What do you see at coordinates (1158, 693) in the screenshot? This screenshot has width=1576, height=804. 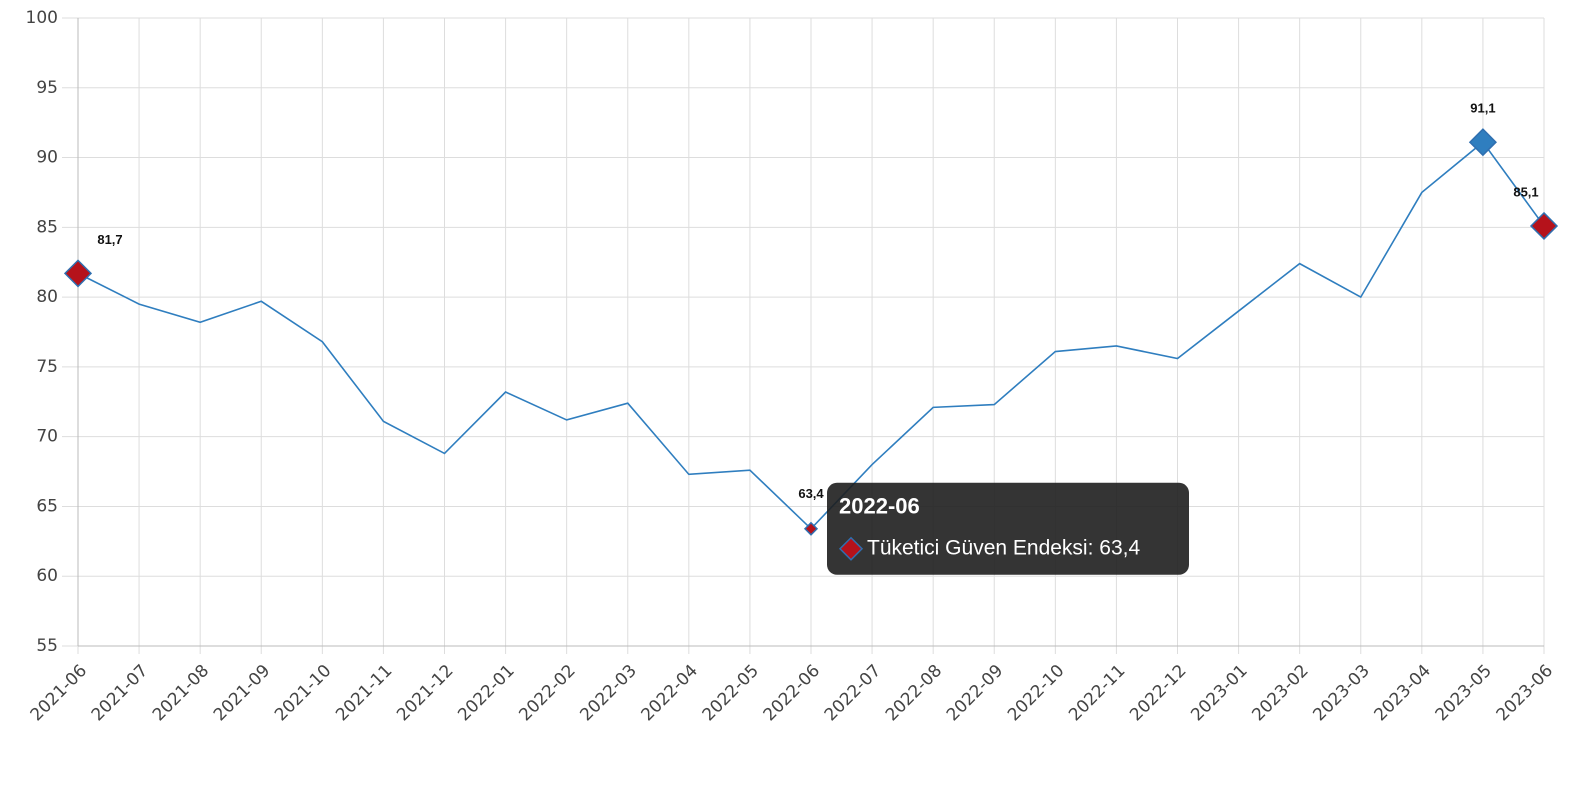 I see `x-tick-label: 2022-12` at bounding box center [1158, 693].